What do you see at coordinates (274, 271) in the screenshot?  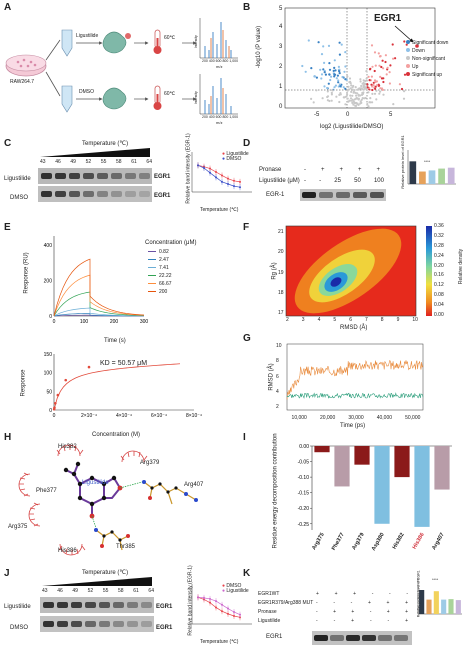 I see `f-y-label: Rg (Å)` at bounding box center [274, 271].